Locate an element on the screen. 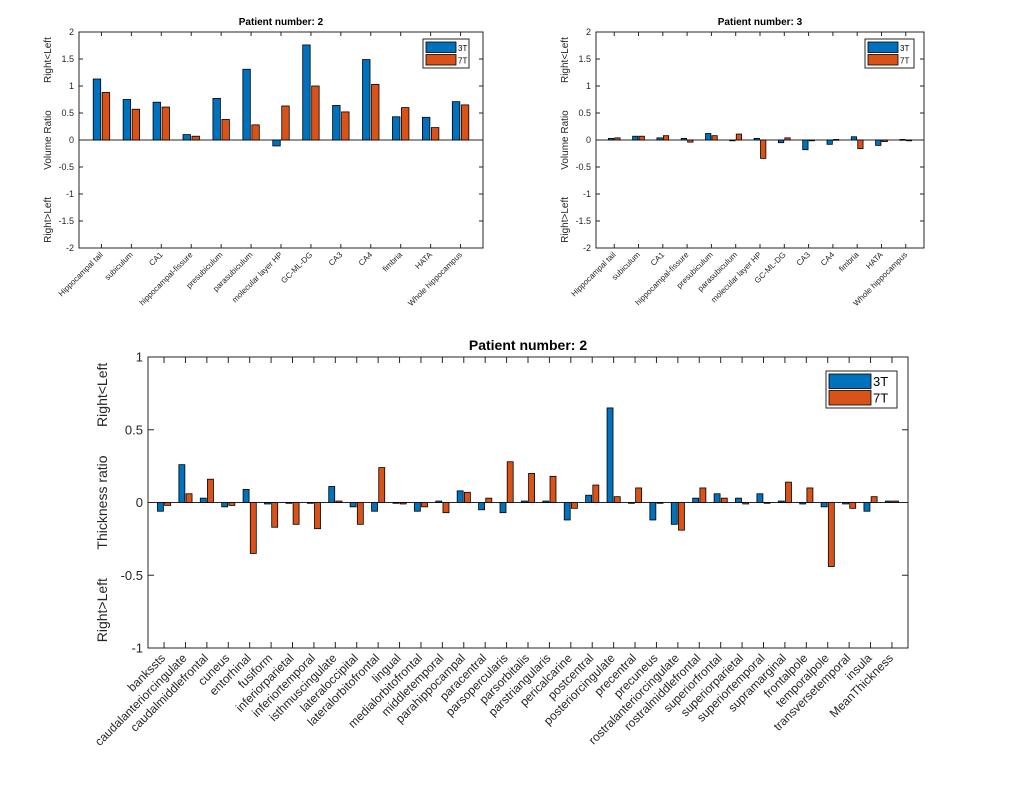  x-tick-label: Hippocampal tail is located at coordinates (81, 274).